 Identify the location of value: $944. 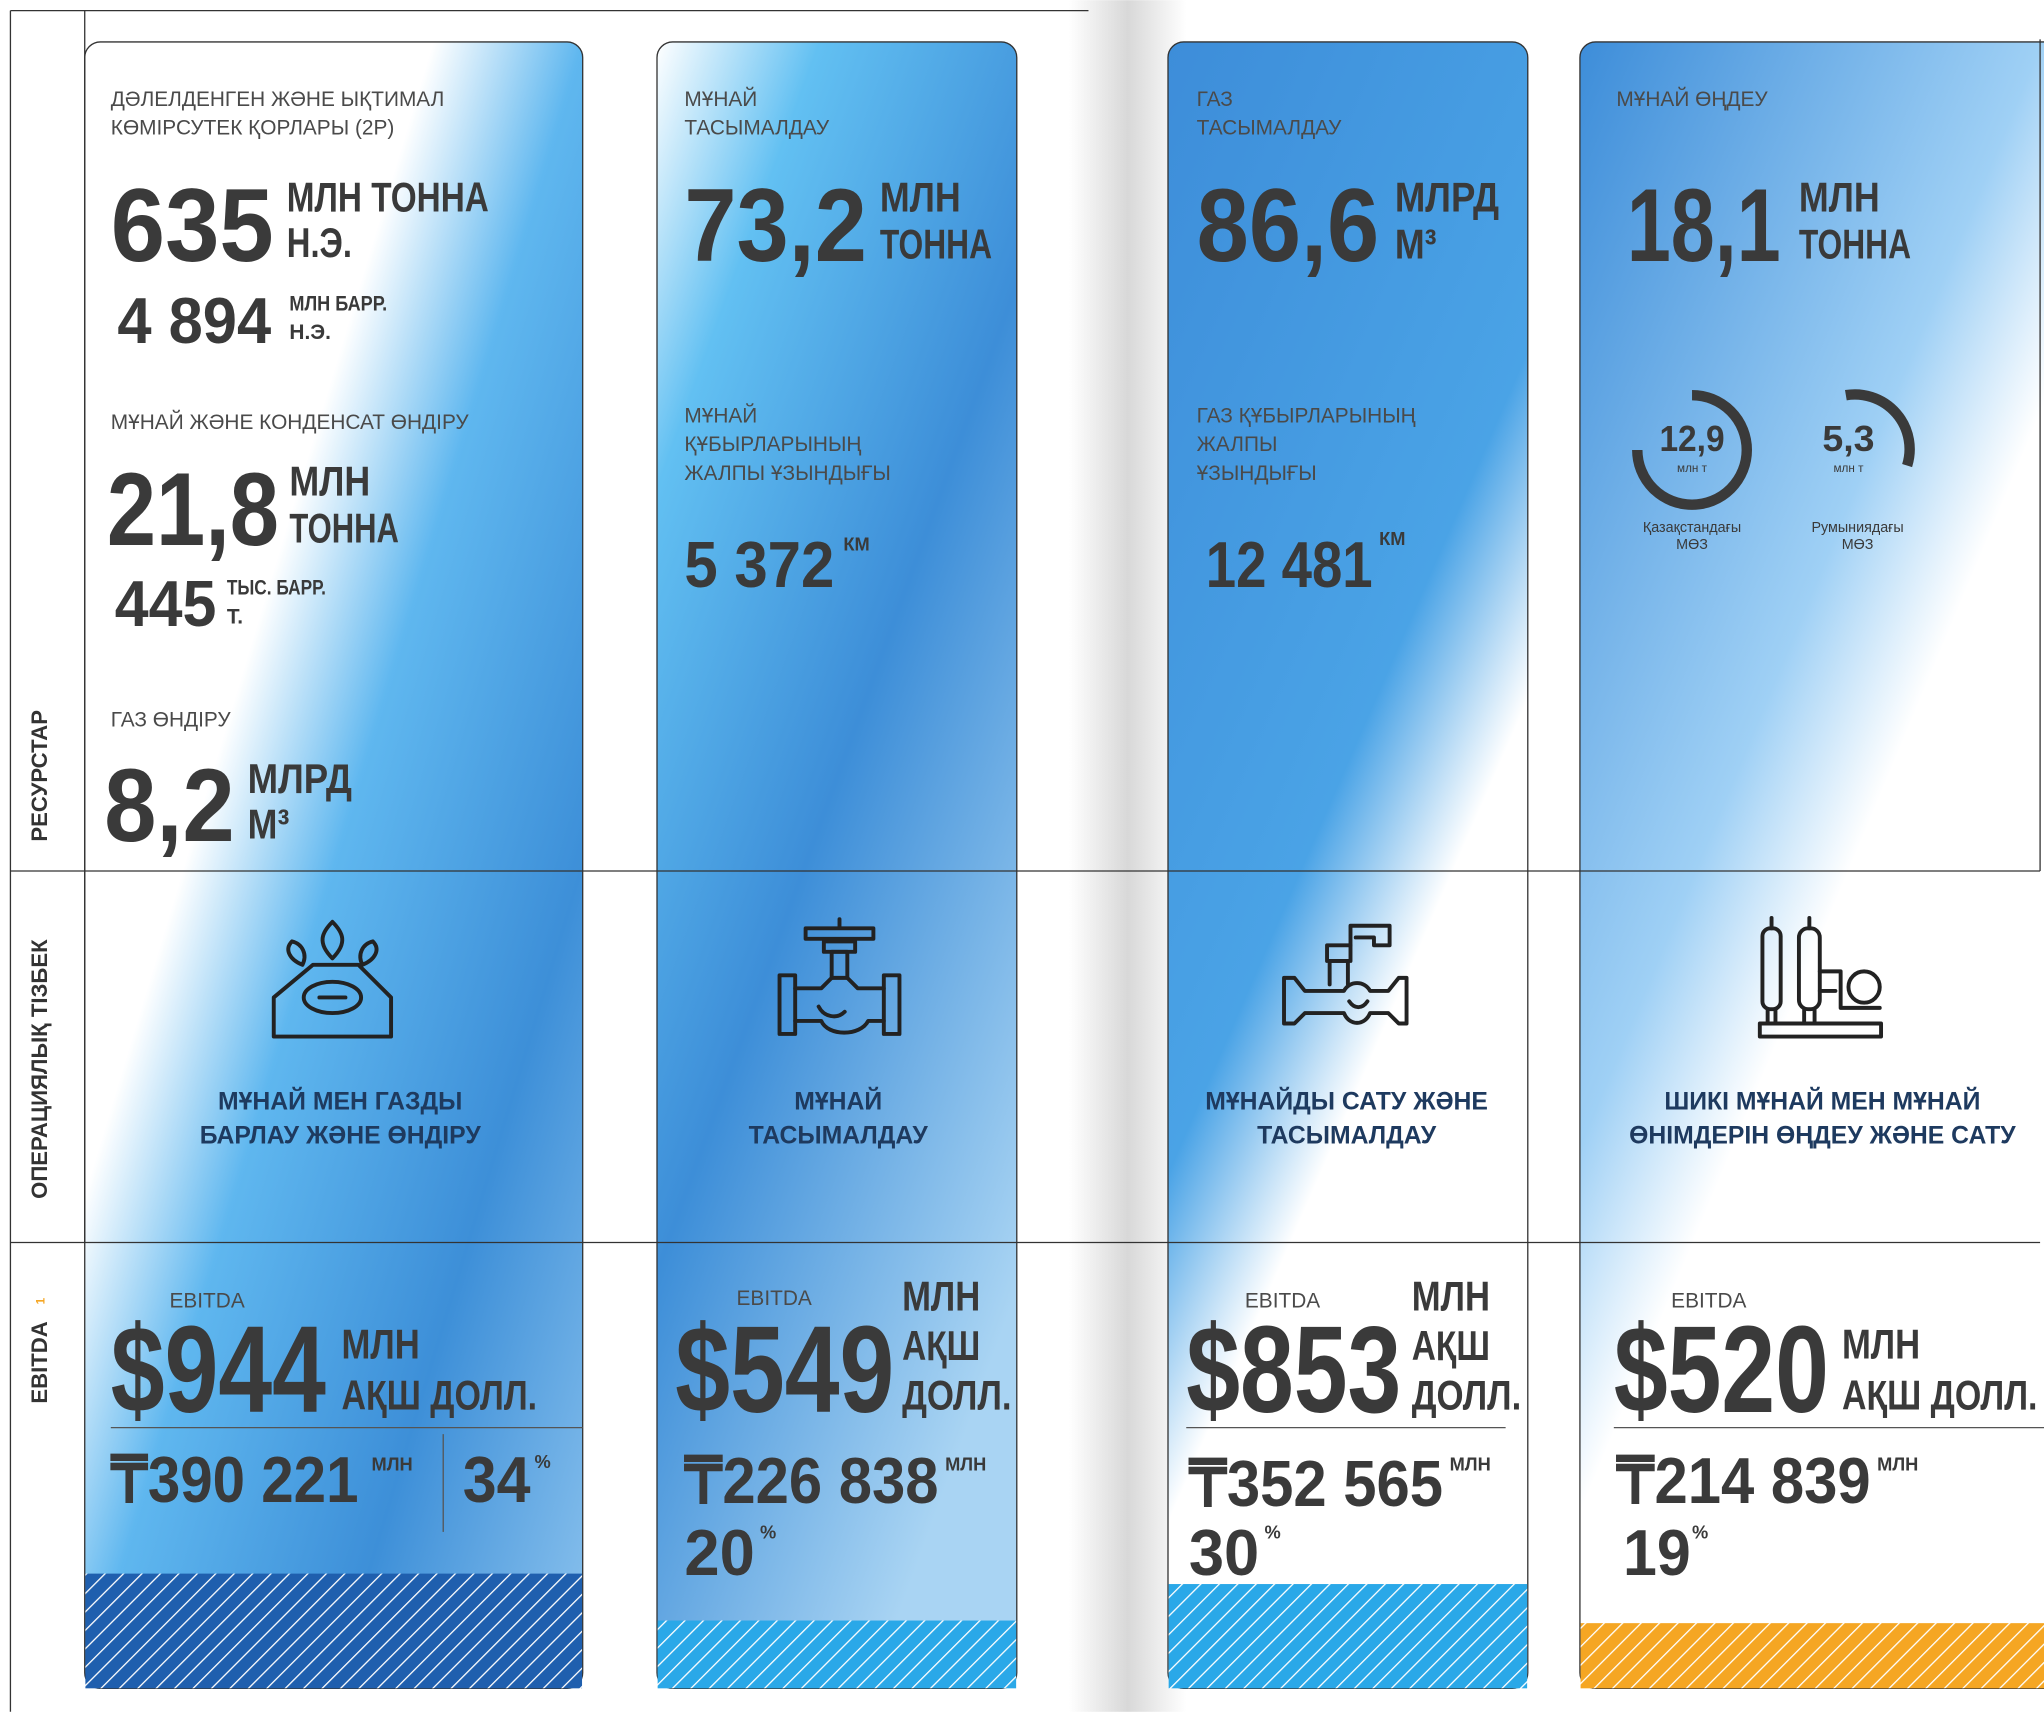
(218, 1370).